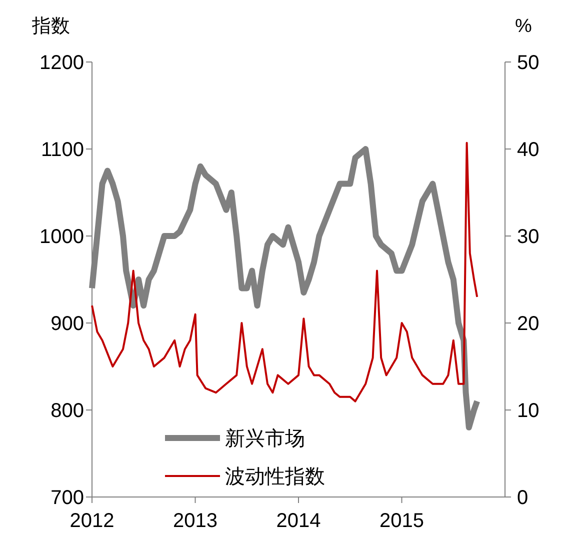 This screenshot has width=563, height=544. Describe the element at coordinates (67, 498) in the screenshot. I see `y-tick-label: 700` at that location.